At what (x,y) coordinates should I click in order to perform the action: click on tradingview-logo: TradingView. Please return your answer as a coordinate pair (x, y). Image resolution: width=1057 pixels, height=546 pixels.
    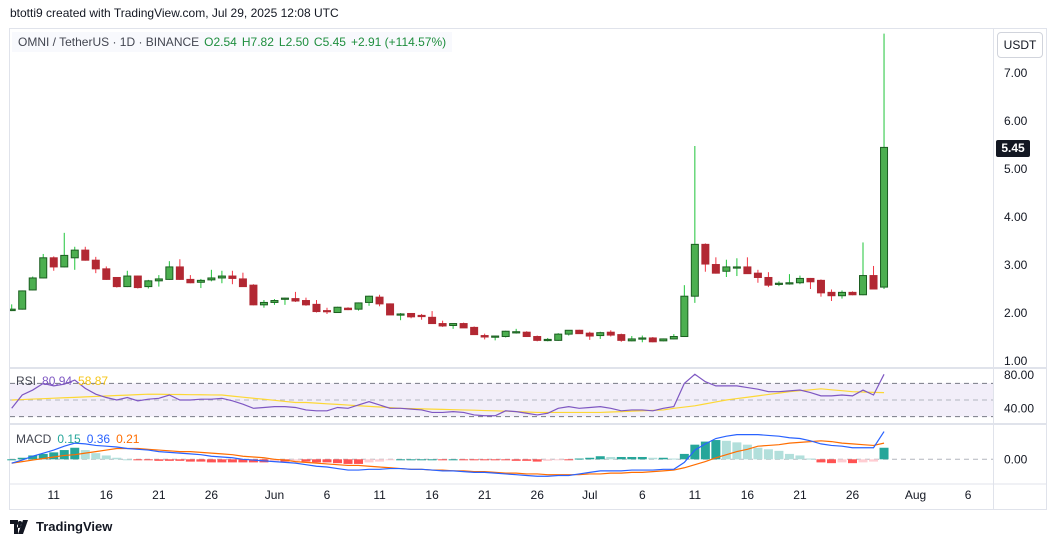
    Looking at the image, I should click on (61, 526).